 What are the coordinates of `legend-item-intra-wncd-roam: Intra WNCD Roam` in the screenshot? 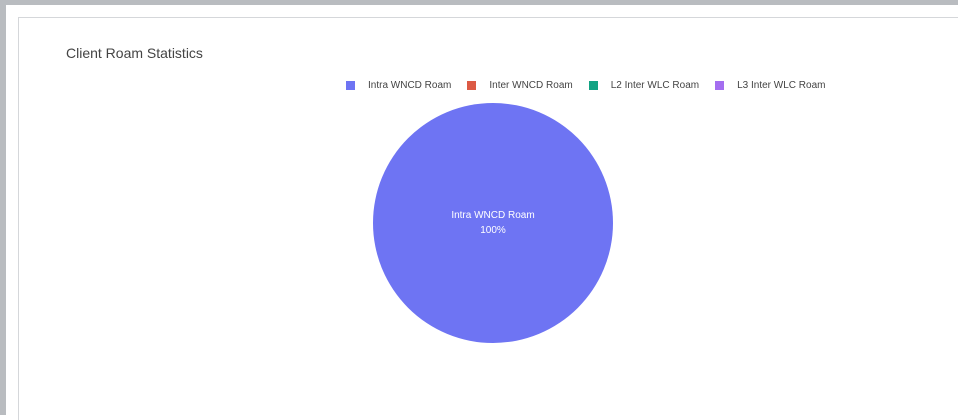 It's located at (398, 85).